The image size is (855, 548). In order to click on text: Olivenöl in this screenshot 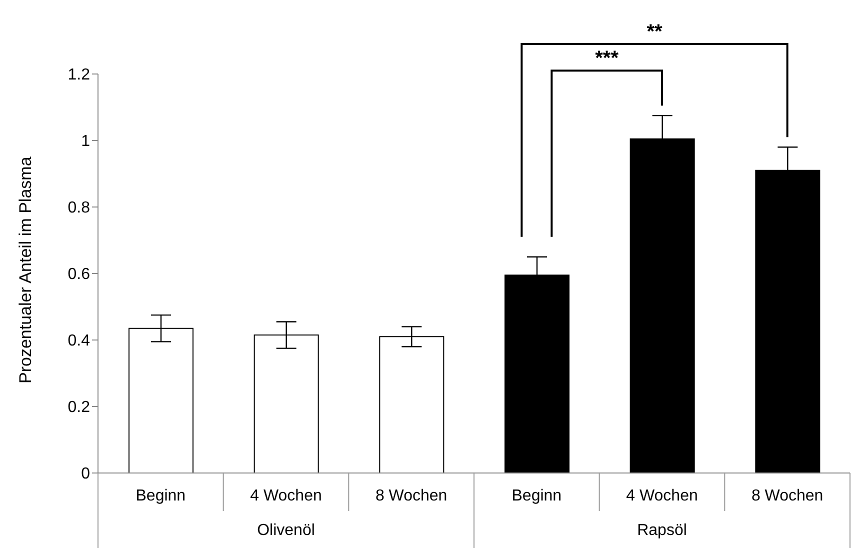, I will do `click(286, 530)`.